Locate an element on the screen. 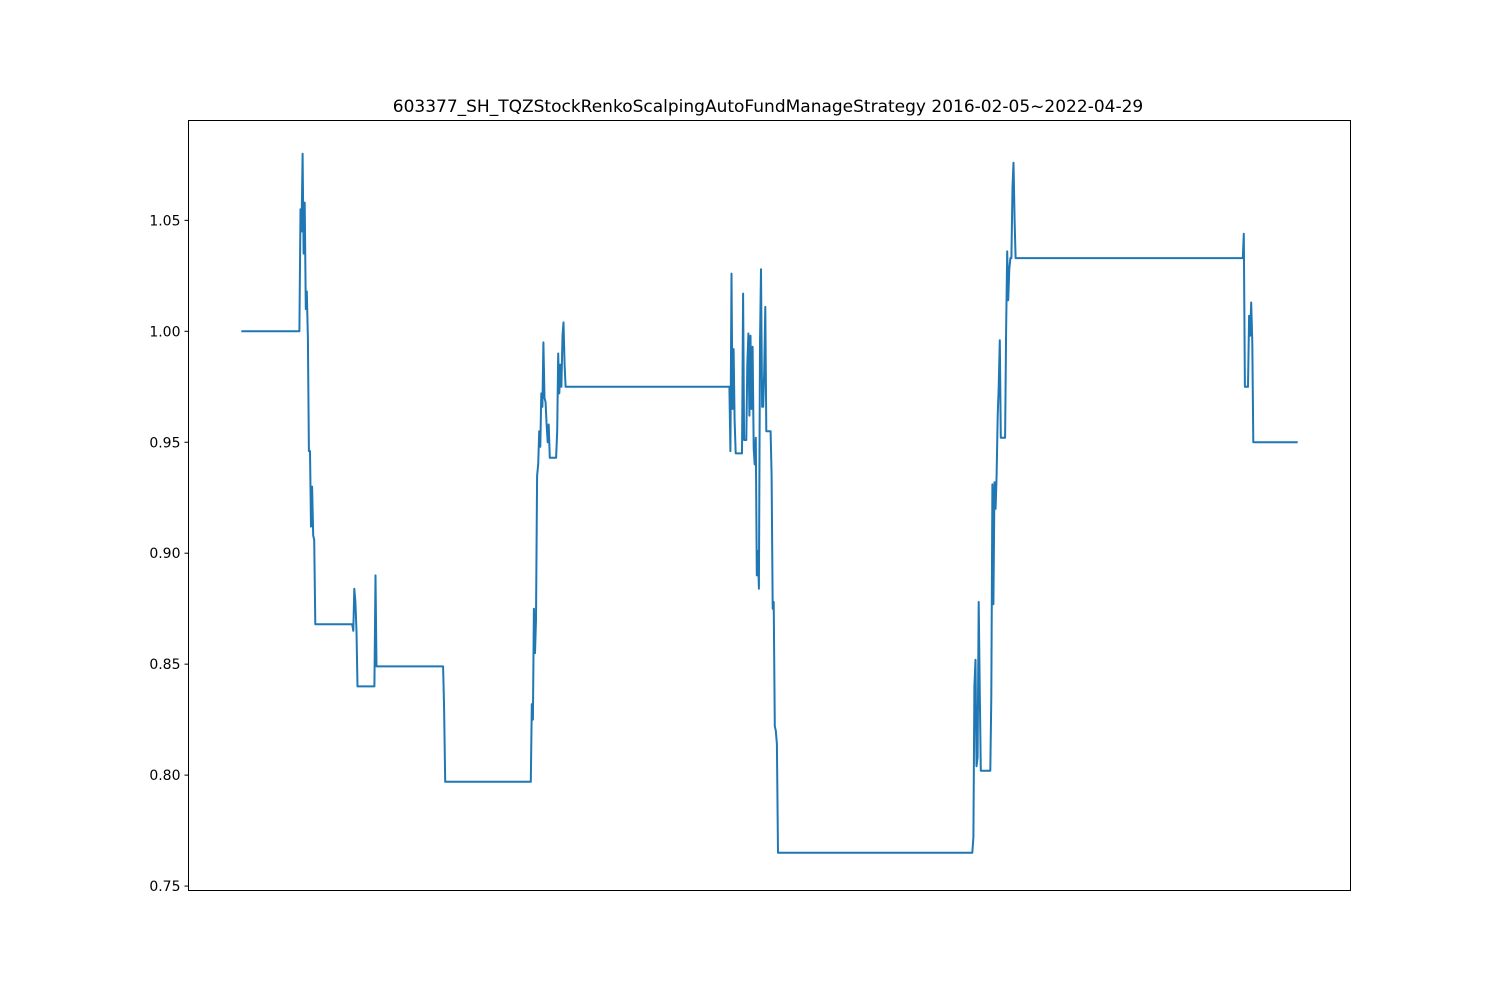 The width and height of the screenshot is (1500, 1000). y-axis: 0.75 0.80 0.85 0.90 0.95 1.00 1.05 is located at coordinates (169, 554).